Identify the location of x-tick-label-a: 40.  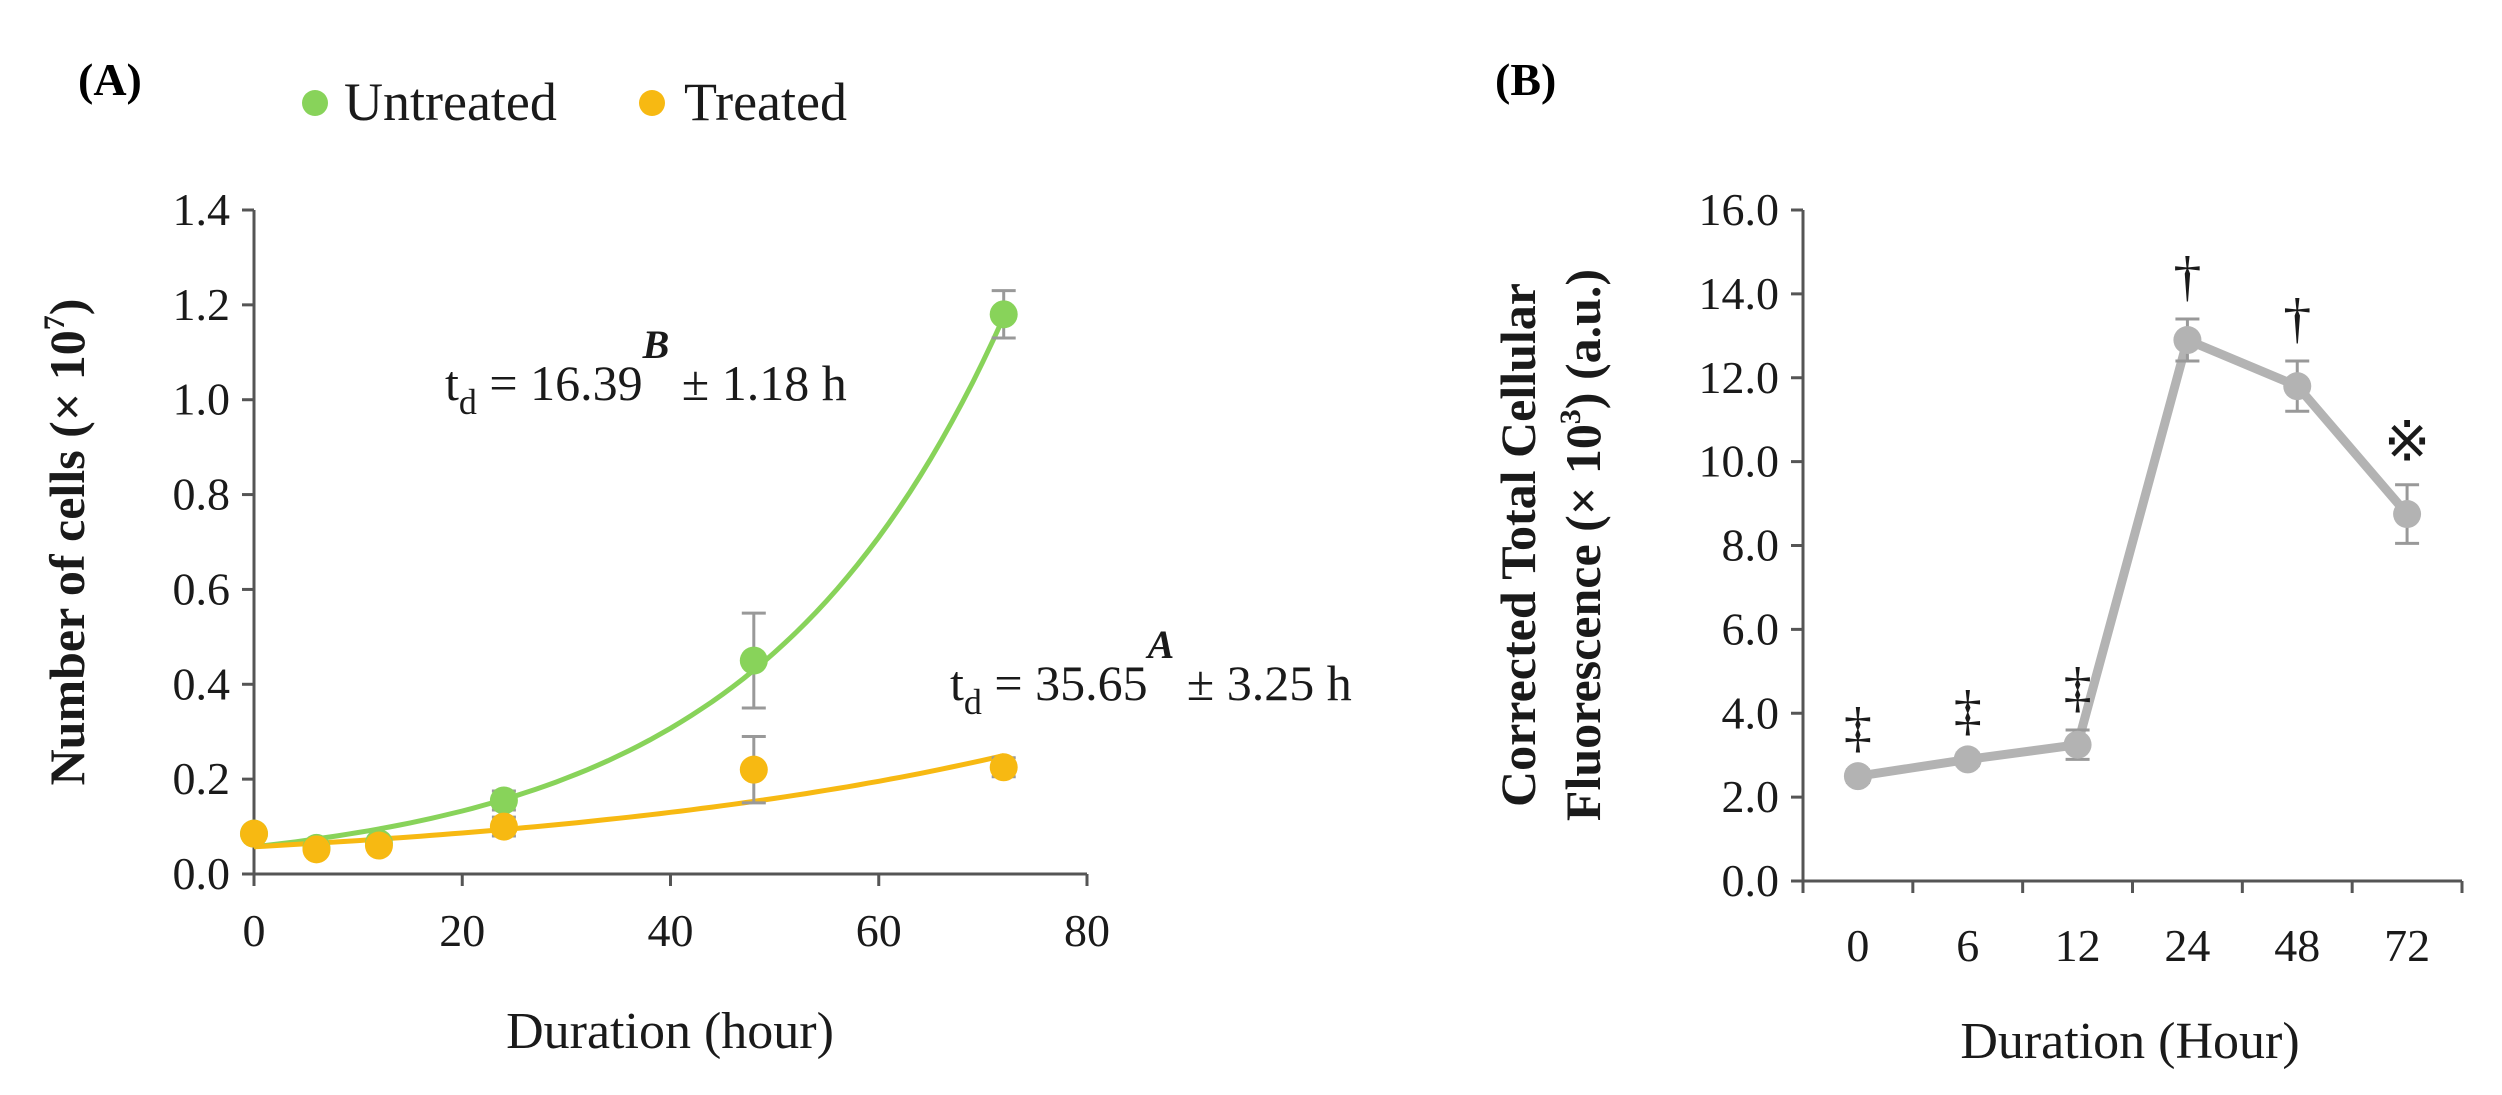
(671, 930).